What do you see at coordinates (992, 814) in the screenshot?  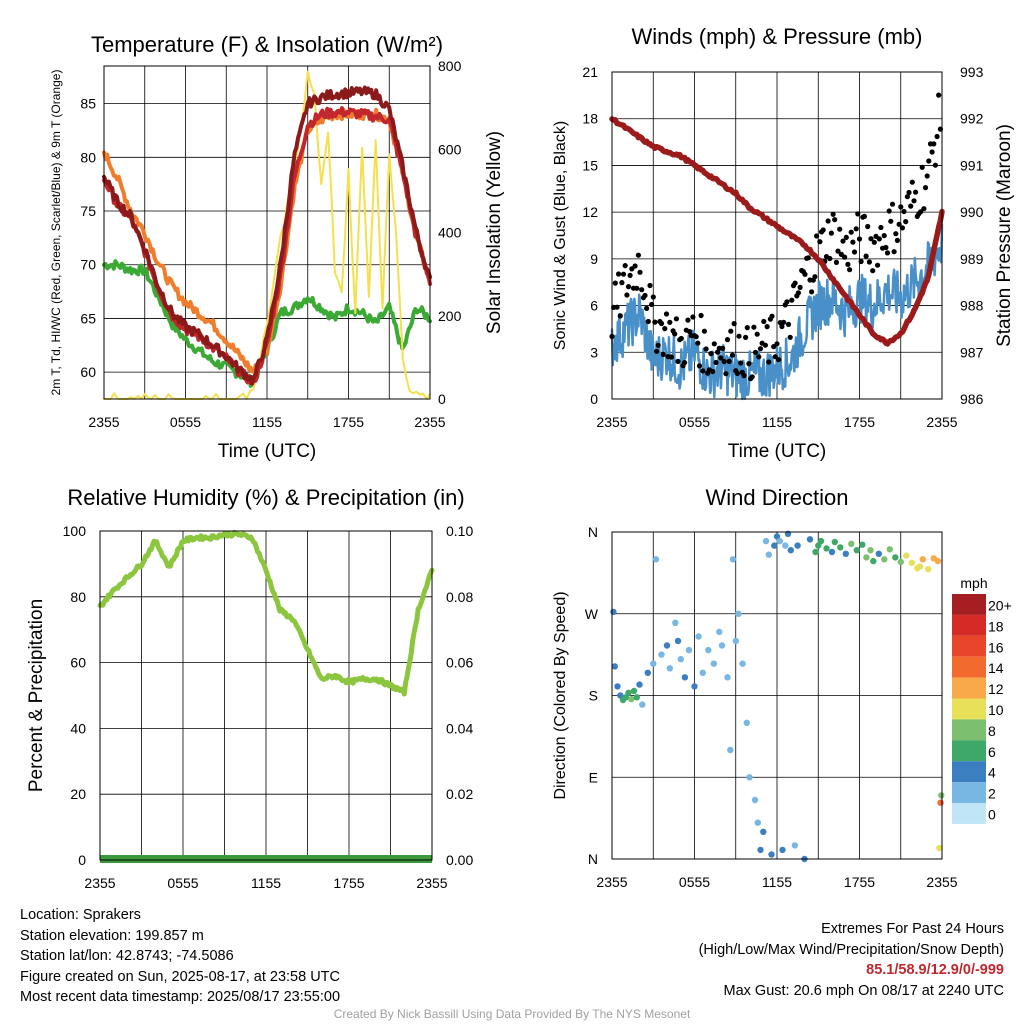 I see `speed-legend-label: 0` at bounding box center [992, 814].